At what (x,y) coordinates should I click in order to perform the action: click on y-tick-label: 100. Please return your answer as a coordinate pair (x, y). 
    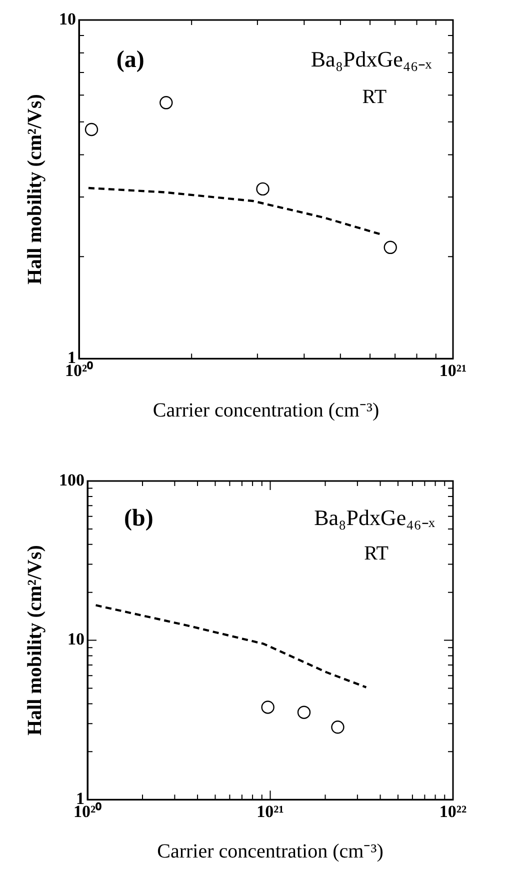
    Looking at the image, I should click on (71, 480).